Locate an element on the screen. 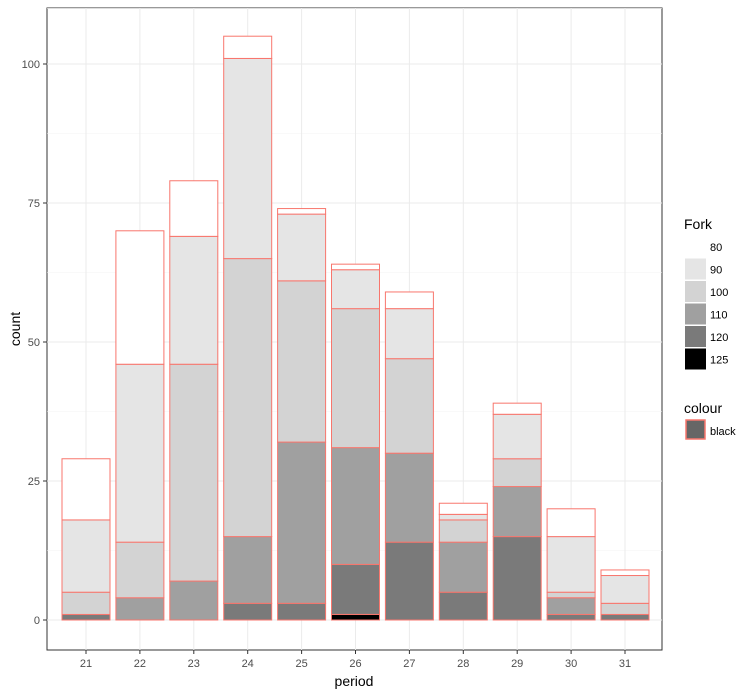  y-tick-label: 50 is located at coordinates (34, 343).